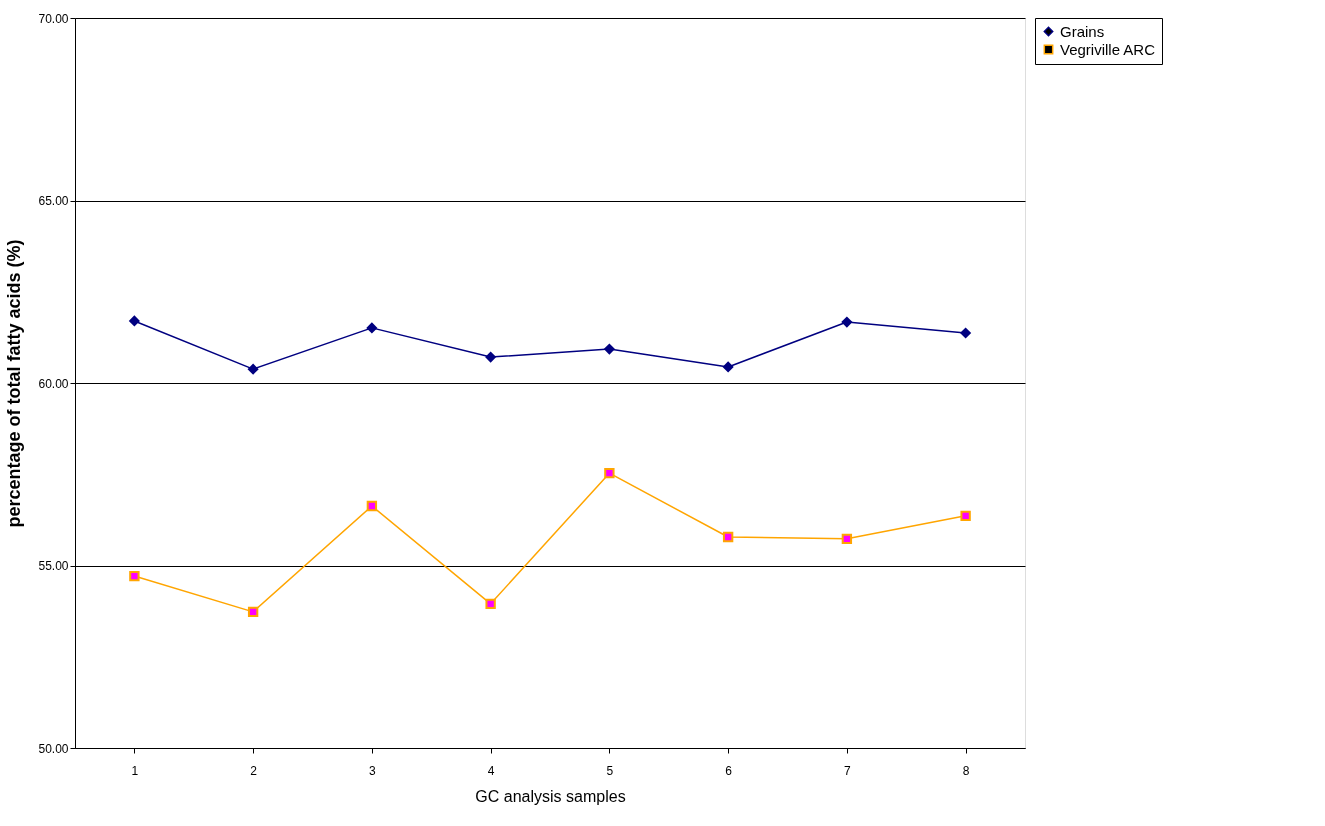  I want to click on x-tick-label: 8, so click(966, 770).